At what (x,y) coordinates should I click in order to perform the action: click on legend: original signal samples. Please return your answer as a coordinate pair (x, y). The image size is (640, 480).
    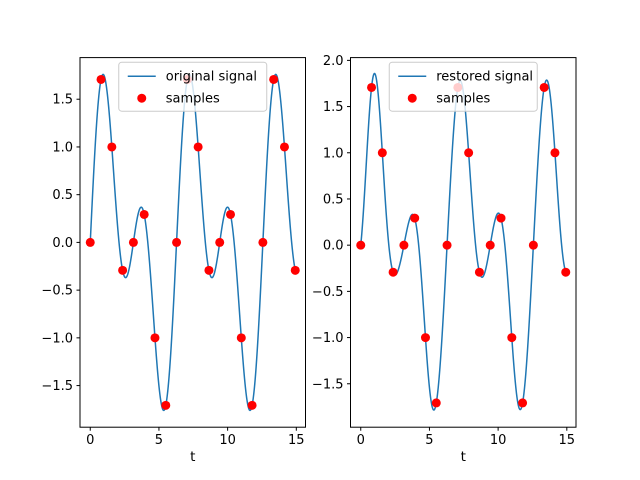
    Looking at the image, I should click on (193, 86).